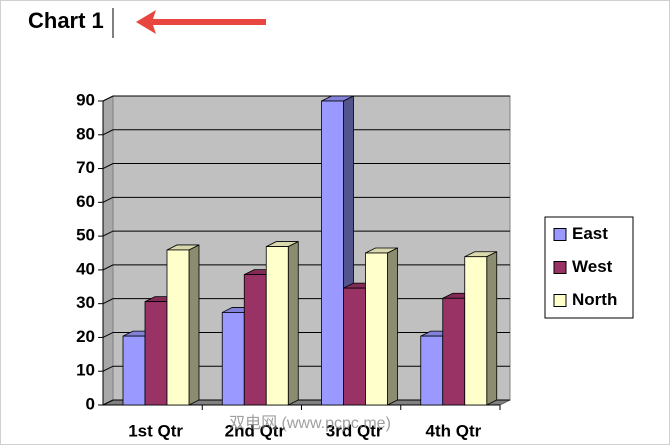  Describe the element at coordinates (594, 299) in the screenshot. I see `legend-label: North` at that location.